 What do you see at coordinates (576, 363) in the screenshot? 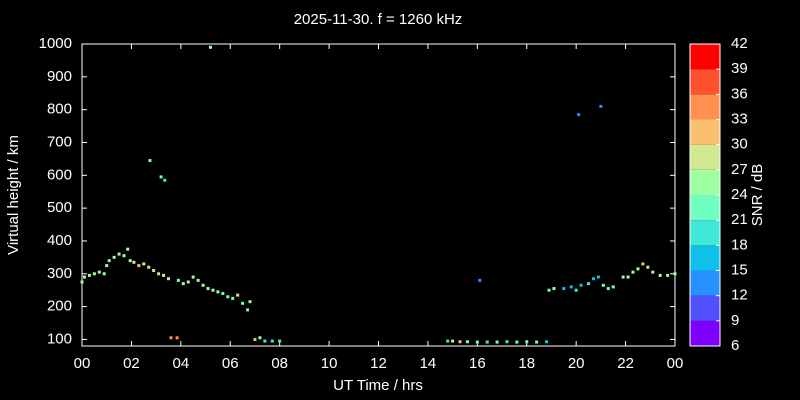
I see `x-tick-label: 20` at bounding box center [576, 363].